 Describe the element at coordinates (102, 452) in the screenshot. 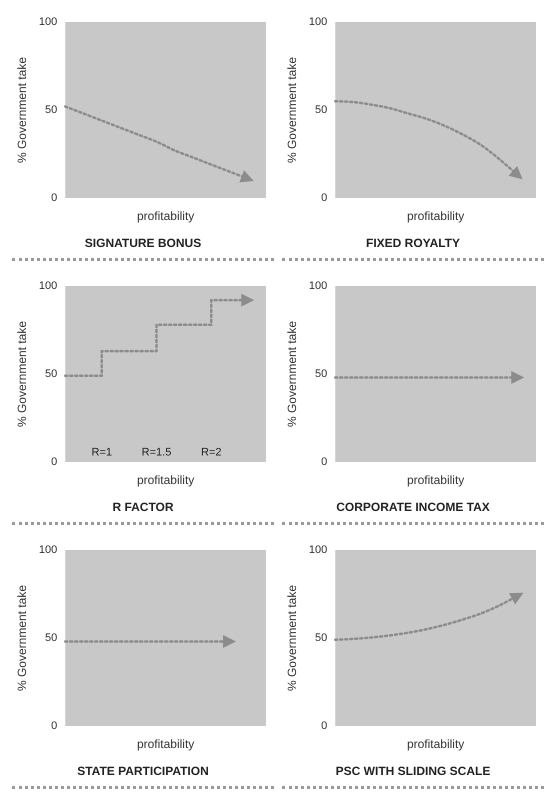

I see `annotation: R=1` at that location.